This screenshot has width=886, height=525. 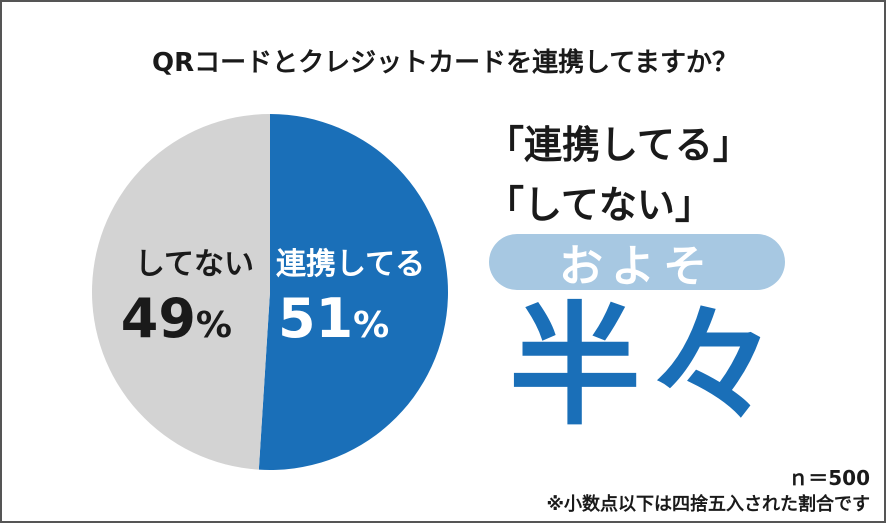 I want to click on pie-slice-label-1: 連携してる, so click(x=350, y=264).